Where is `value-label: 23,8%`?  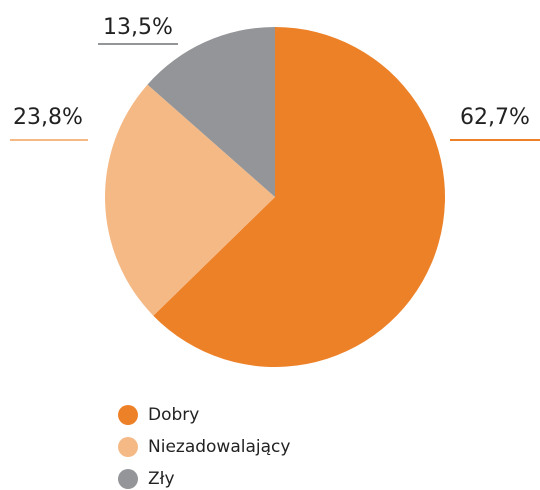 value-label: 23,8% is located at coordinates (48, 117).